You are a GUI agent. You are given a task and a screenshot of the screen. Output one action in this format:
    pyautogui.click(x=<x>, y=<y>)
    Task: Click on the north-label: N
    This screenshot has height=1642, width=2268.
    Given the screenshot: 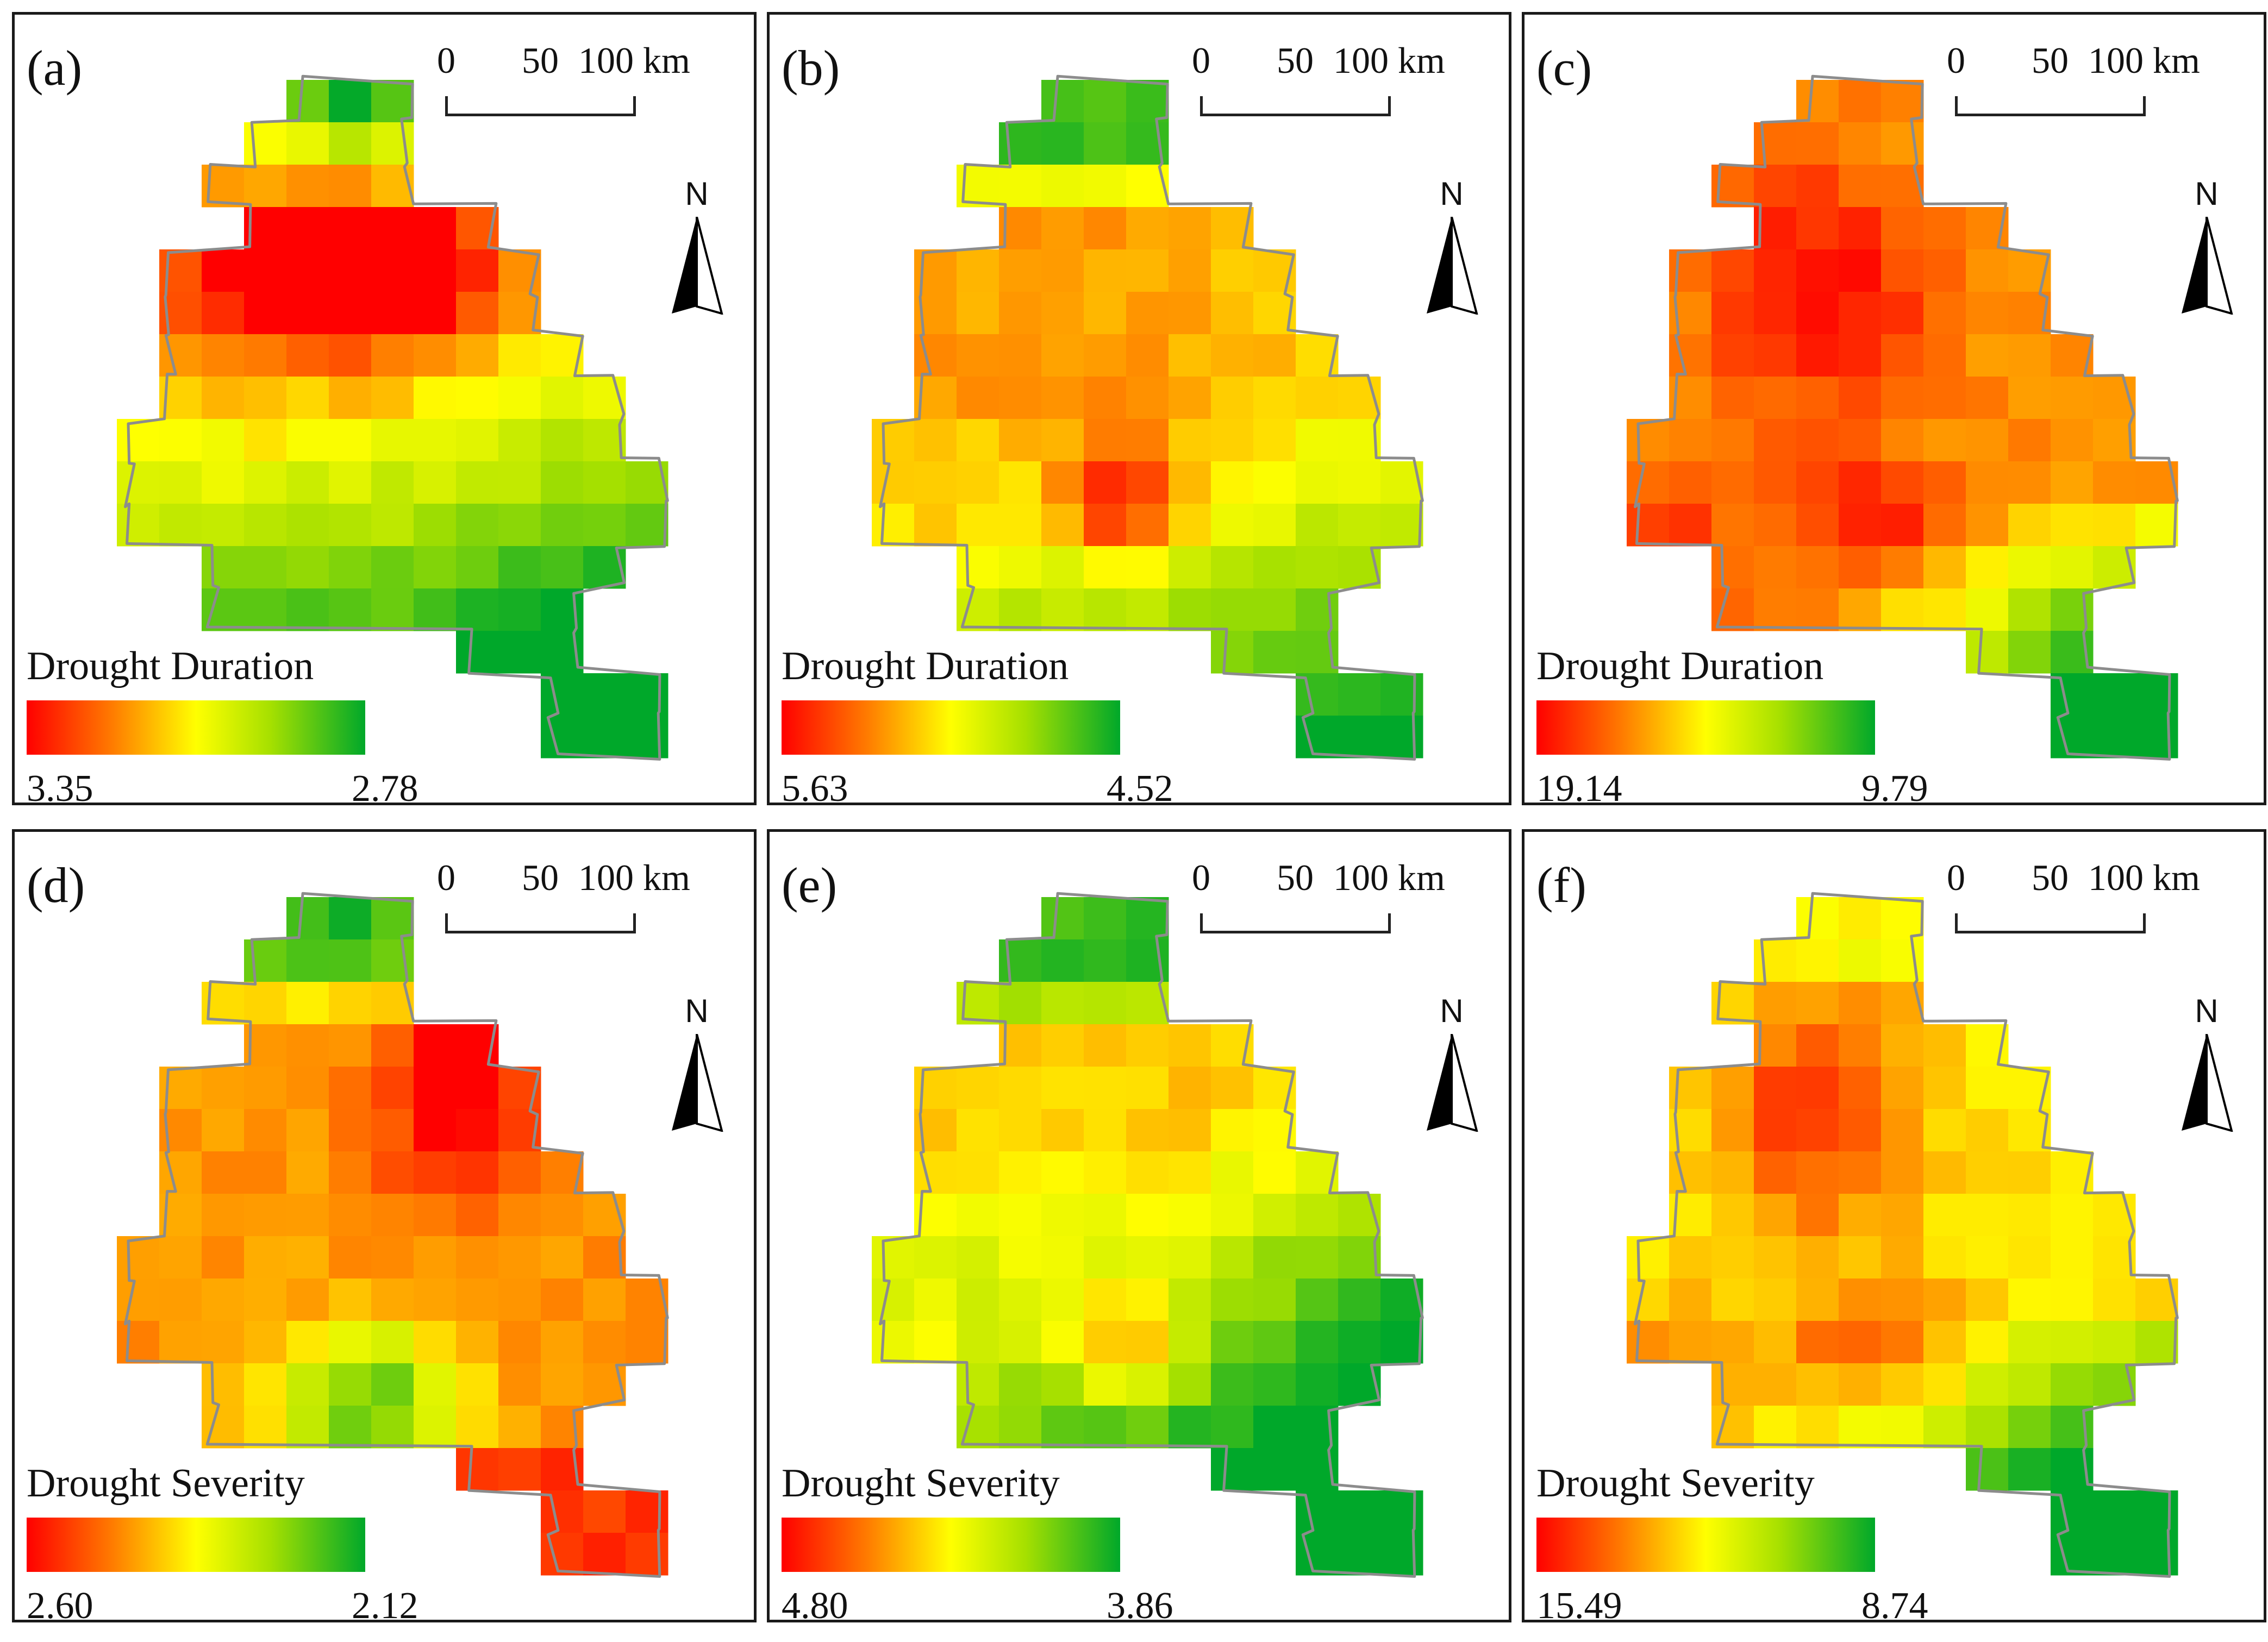 What is the action you would take?
    pyautogui.click(x=697, y=1011)
    